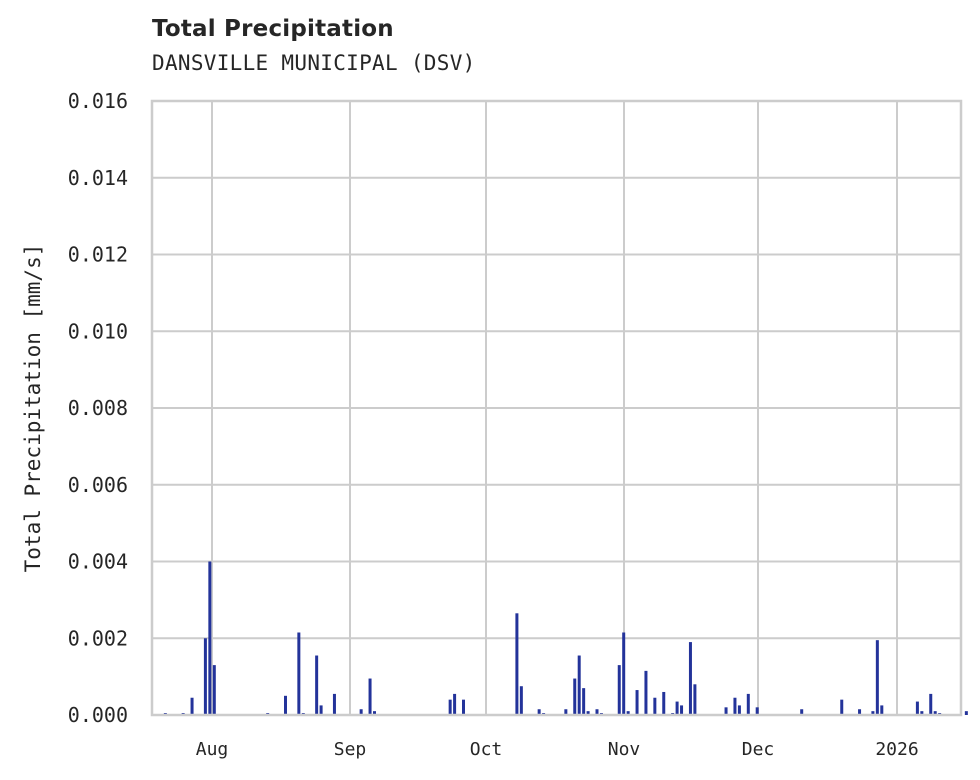 The image size is (980, 780). I want to click on y-tick-label: 0.006, so click(98, 485).